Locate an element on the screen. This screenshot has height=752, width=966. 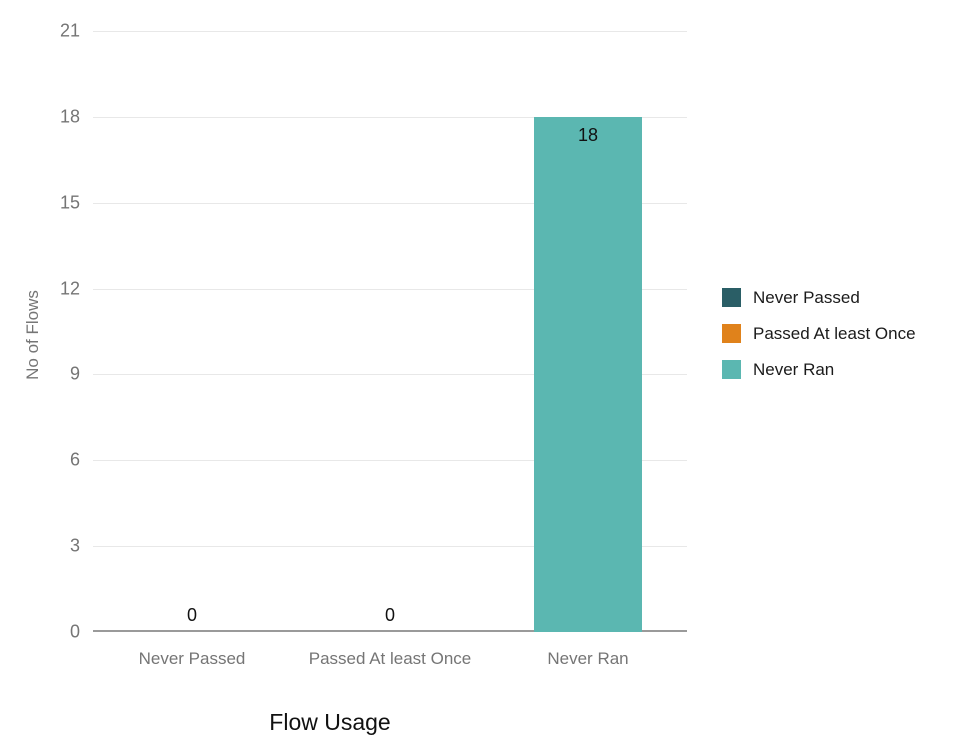
y-tick-label-18: 18 is located at coordinates (69, 116).